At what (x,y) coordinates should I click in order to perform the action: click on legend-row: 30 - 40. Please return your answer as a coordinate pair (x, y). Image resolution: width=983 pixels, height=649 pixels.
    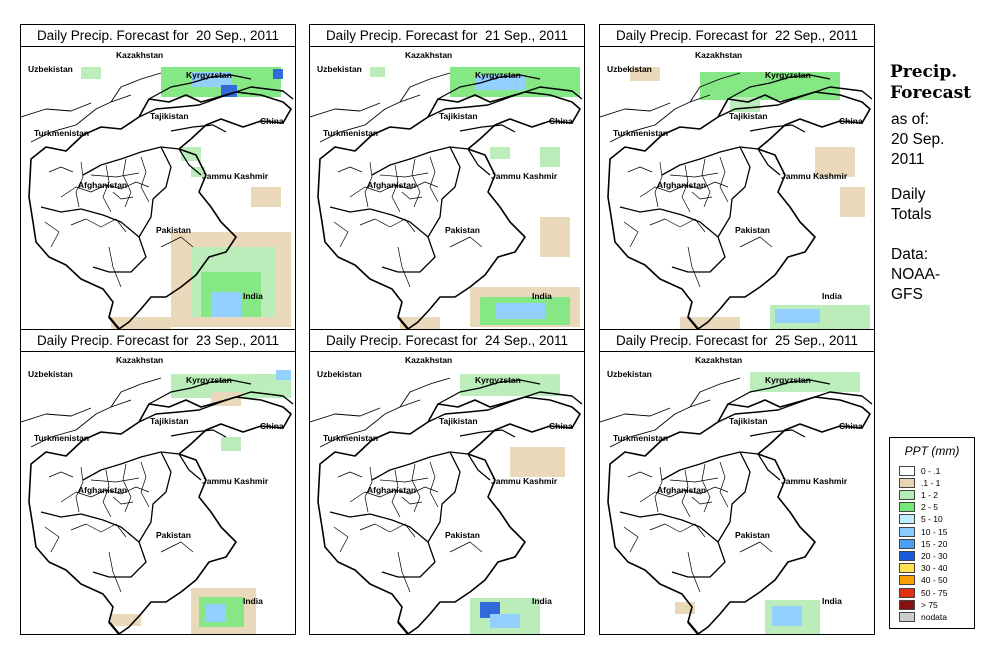
    Looking at the image, I should click on (923, 568).